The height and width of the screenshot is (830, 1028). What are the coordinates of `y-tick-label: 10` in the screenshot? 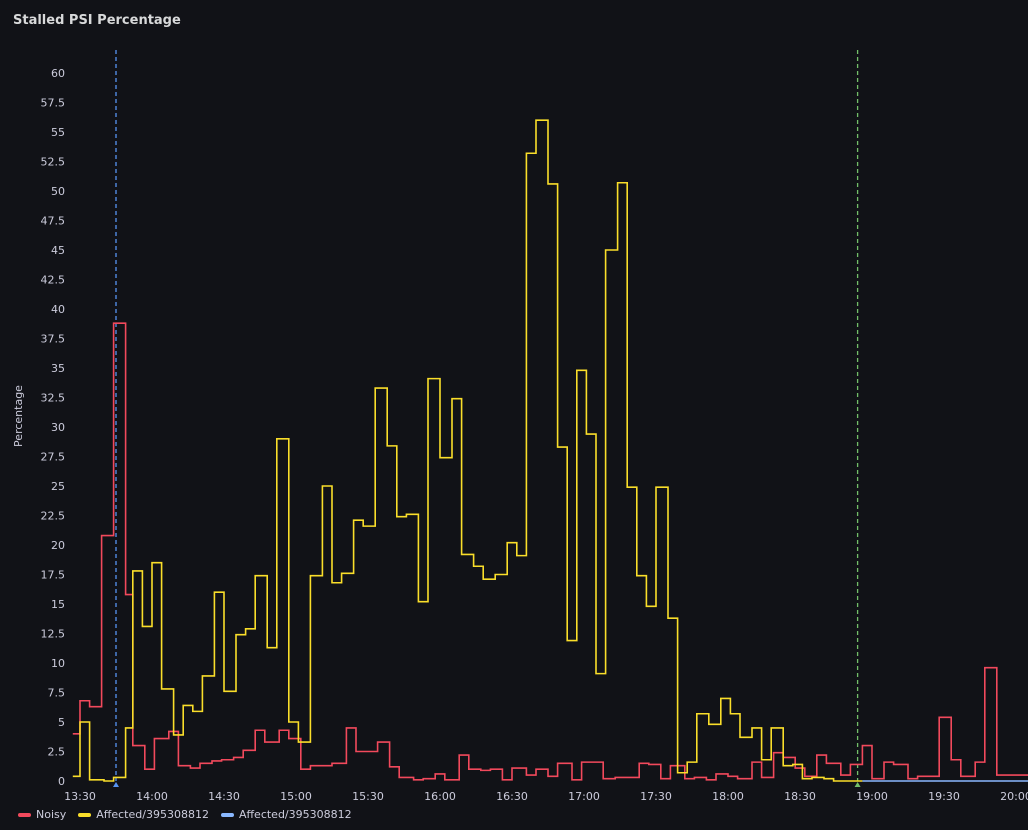 It's located at (58, 663).